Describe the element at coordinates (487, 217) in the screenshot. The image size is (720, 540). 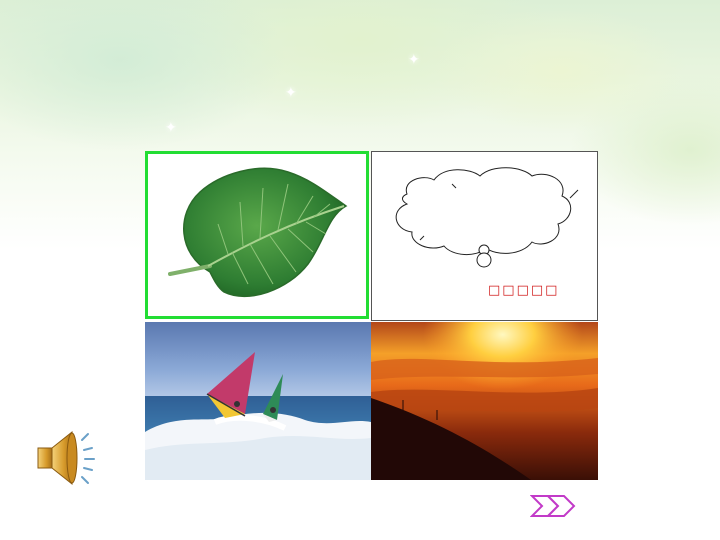
I see `thought-bubble-icon` at that location.